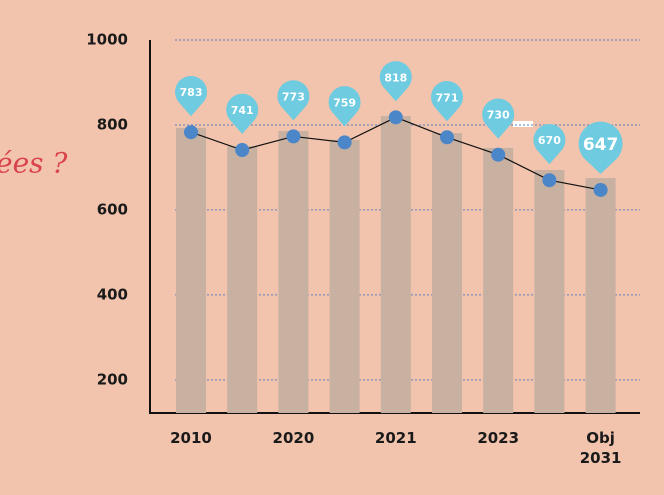  Describe the element at coordinates (112, 124) in the screenshot. I see `y-tick-label: 800` at that location.